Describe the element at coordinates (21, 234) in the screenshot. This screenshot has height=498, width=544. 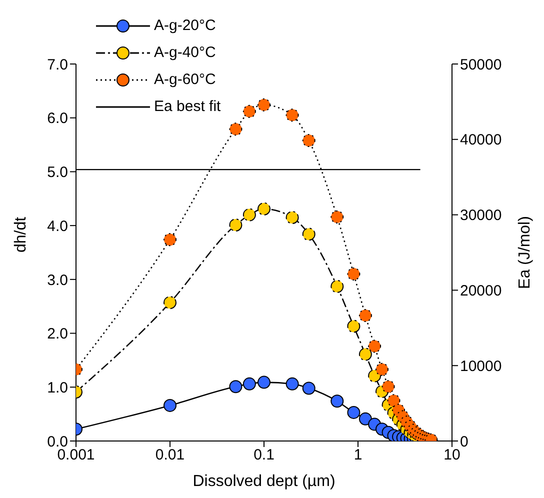
I see `y-axis-title: dh/dt` at that location.